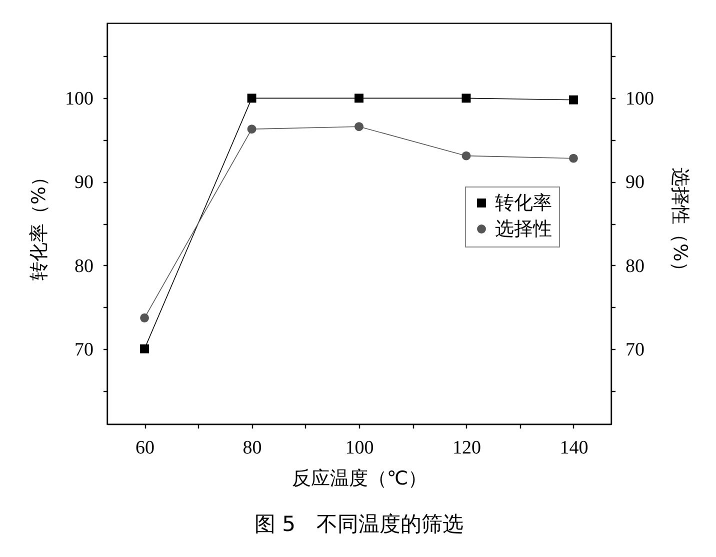 The width and height of the screenshot is (716, 557). Describe the element at coordinates (574, 448) in the screenshot. I see `x-tick-label: 140` at that location.